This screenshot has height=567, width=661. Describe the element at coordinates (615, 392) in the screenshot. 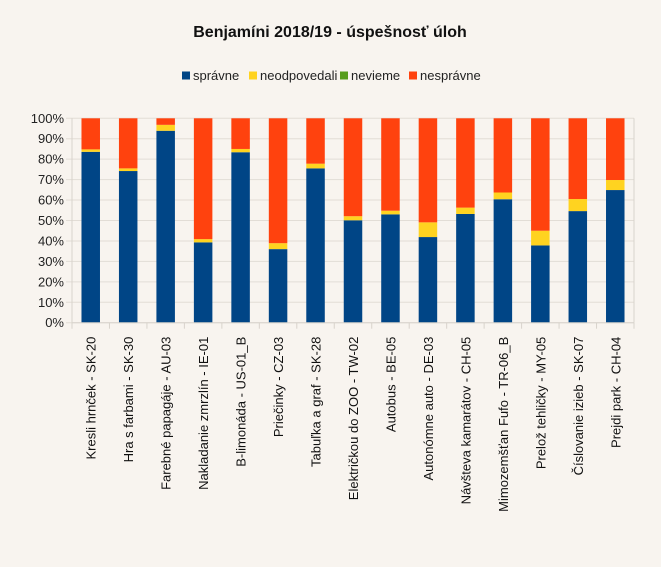

I see `x-category-label: Prejdi park - CH-04` at that location.